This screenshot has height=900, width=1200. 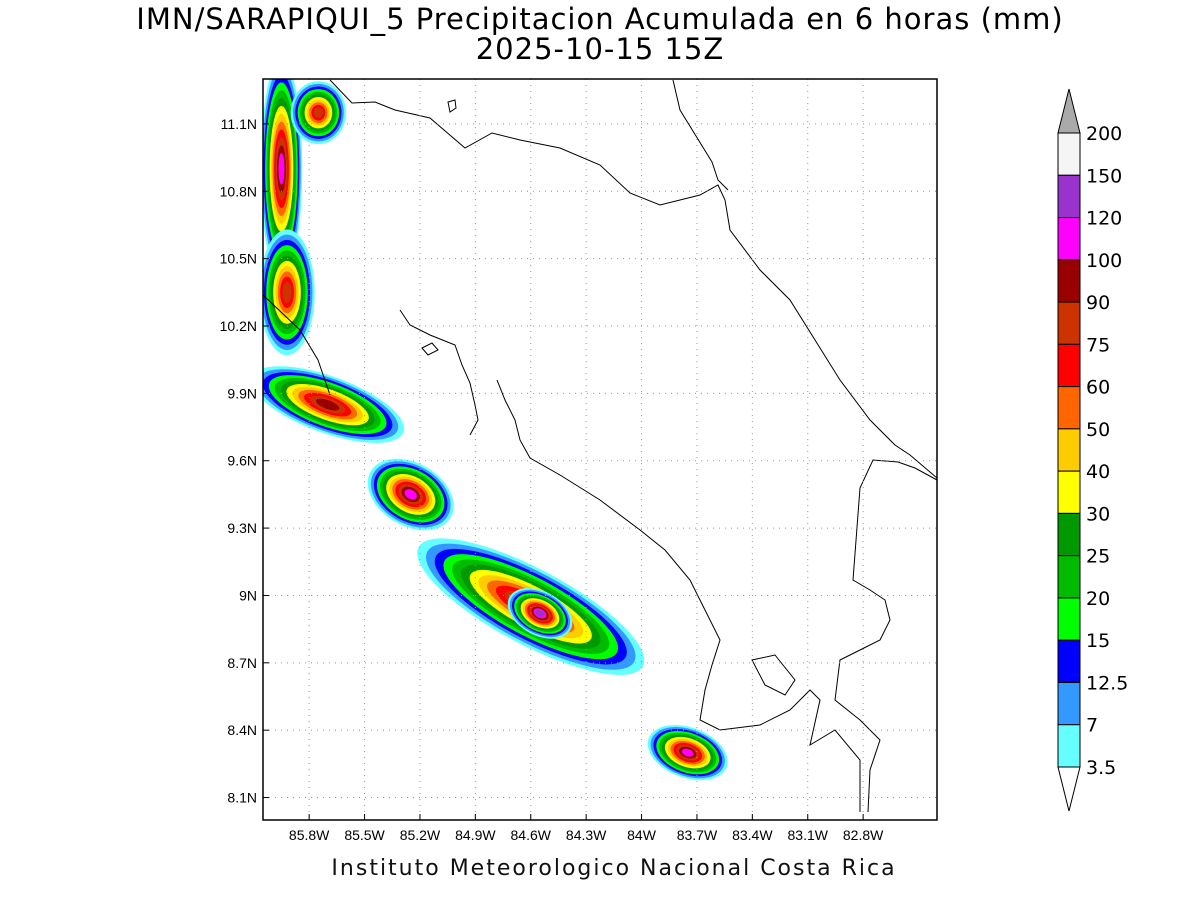 What do you see at coordinates (242, 461) in the screenshot?
I see `lat-tick-label: 9.6N` at bounding box center [242, 461].